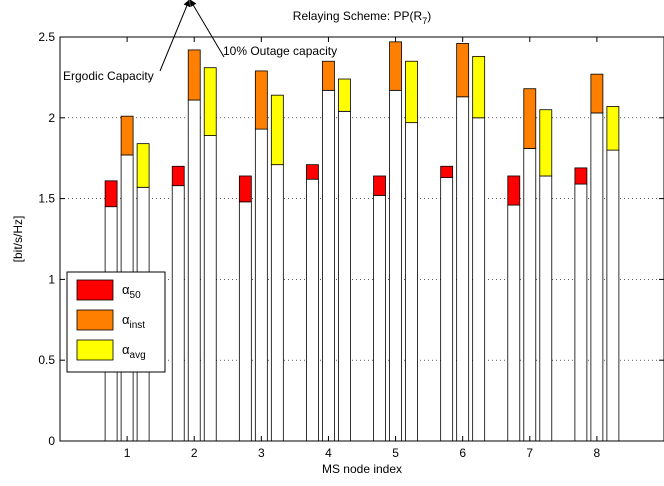  What do you see at coordinates (116, 322) in the screenshot?
I see `legend: α50 αinst αavg` at bounding box center [116, 322].